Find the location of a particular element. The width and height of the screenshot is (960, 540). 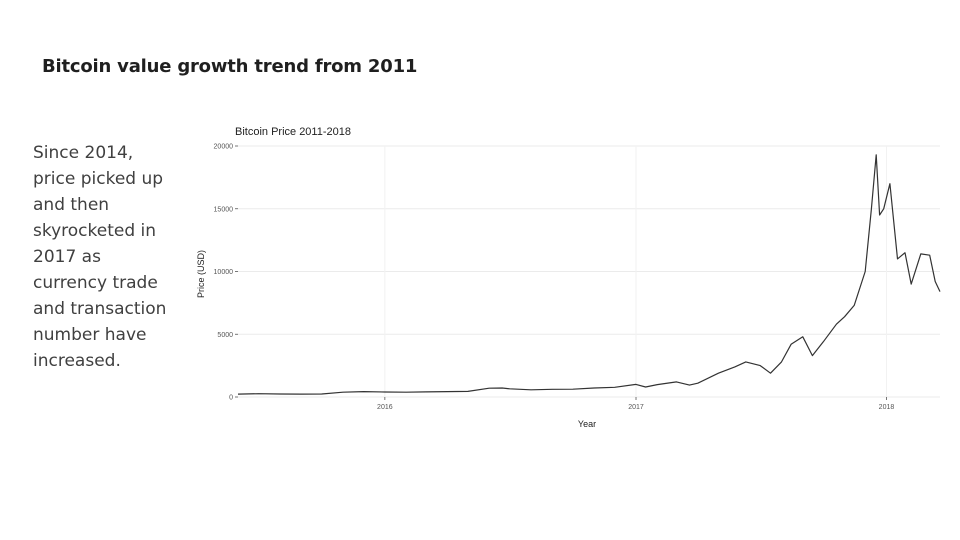

x-tick-label: 2017 is located at coordinates (636, 407).